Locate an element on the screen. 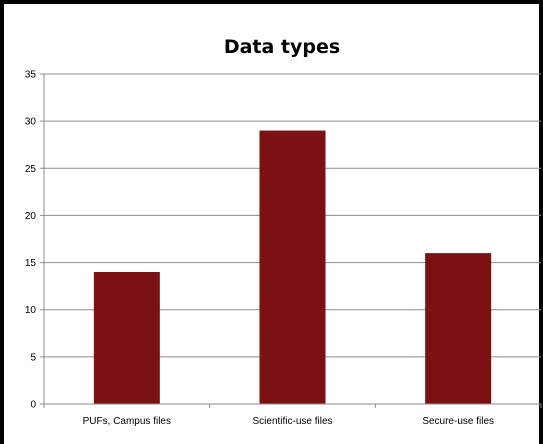 The width and height of the screenshot is (543, 444). y-tick-label-15: 15 is located at coordinates (31, 263).